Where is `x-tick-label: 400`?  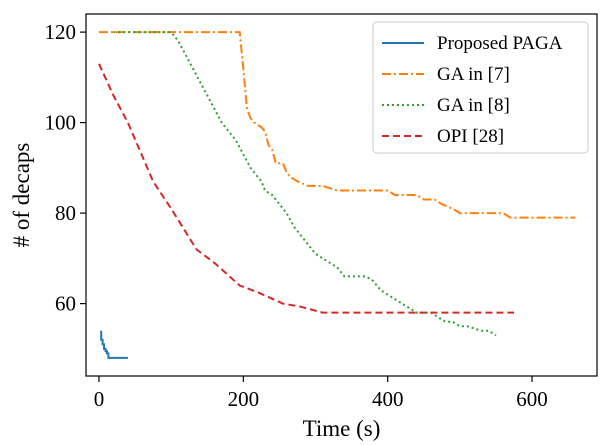 x-tick-label: 400 is located at coordinates (388, 399).